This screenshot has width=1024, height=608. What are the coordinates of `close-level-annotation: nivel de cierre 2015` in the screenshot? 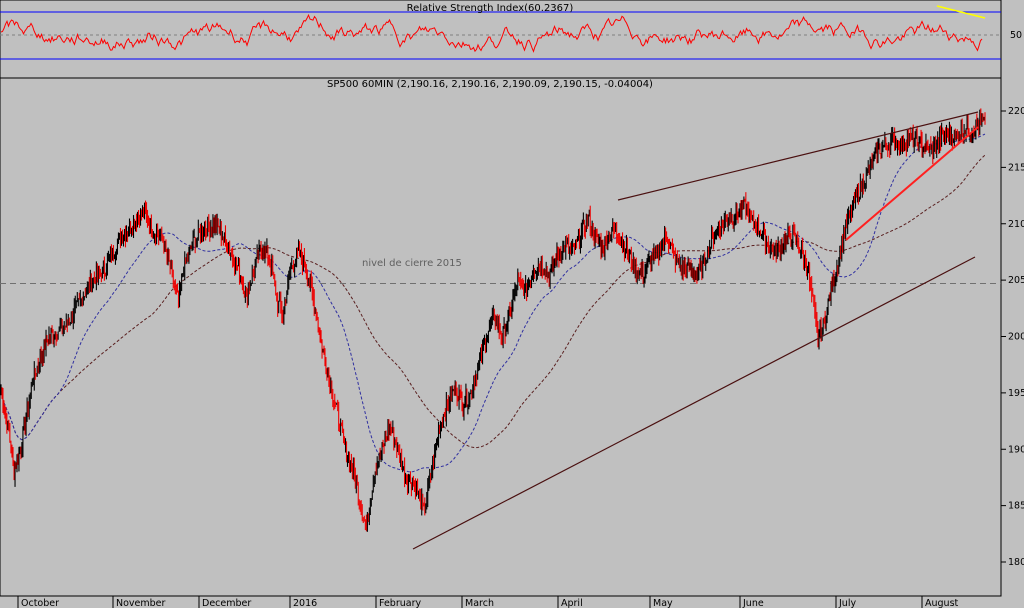 It's located at (412, 263).